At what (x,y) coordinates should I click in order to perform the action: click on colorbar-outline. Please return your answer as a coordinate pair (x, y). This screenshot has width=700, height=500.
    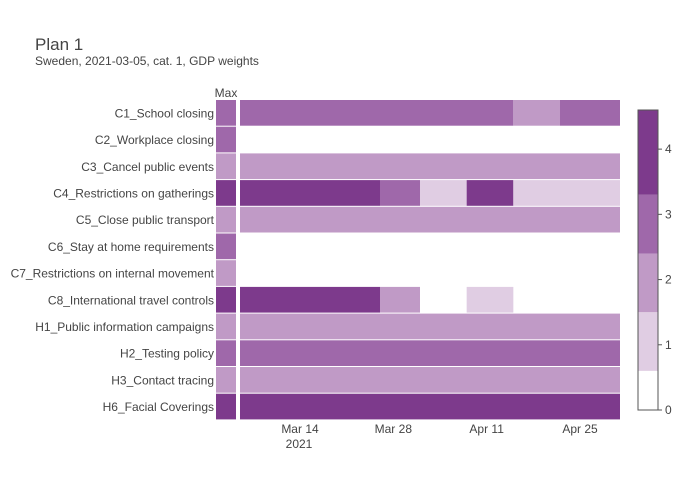
    Looking at the image, I should click on (648, 260).